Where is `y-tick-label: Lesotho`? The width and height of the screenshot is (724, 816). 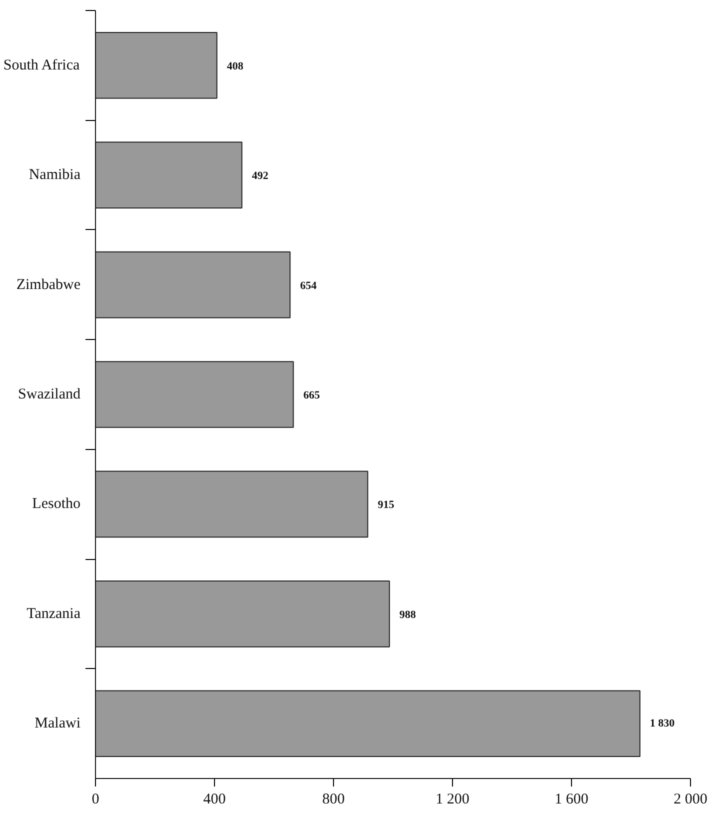 y-tick-label: Lesotho is located at coordinates (56, 504).